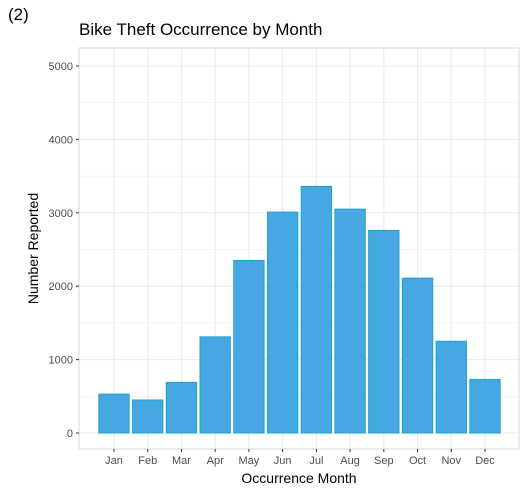 The height and width of the screenshot is (493, 528). Describe the element at coordinates (384, 331) in the screenshot. I see `bar-sep` at that location.